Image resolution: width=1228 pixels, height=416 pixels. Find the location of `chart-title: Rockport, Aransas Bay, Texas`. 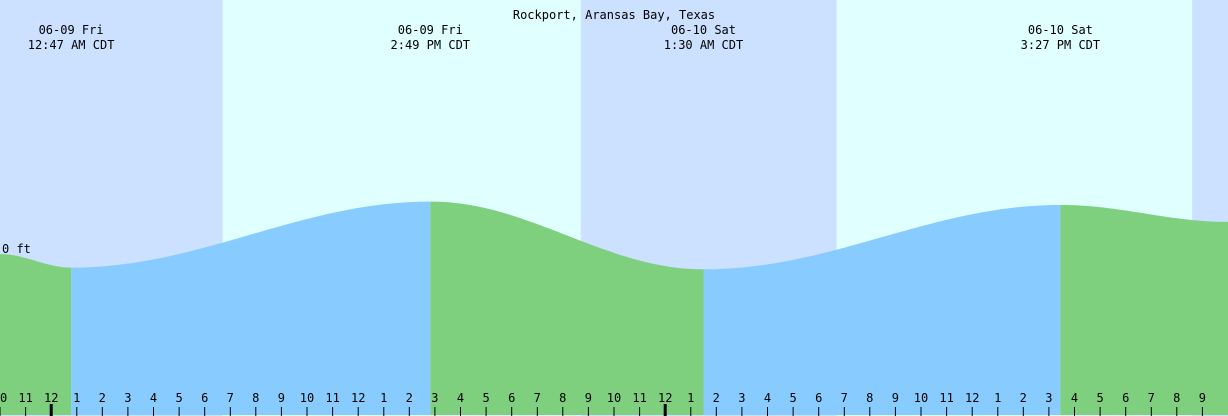

chart-title: Rockport, Aransas Bay, Texas is located at coordinates (614, 15).